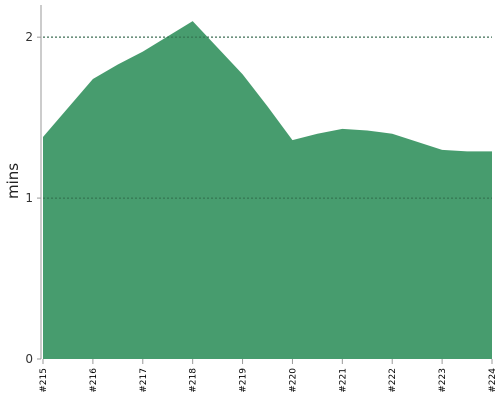  I want to click on y-tick-label-1: 1, so click(29, 198).